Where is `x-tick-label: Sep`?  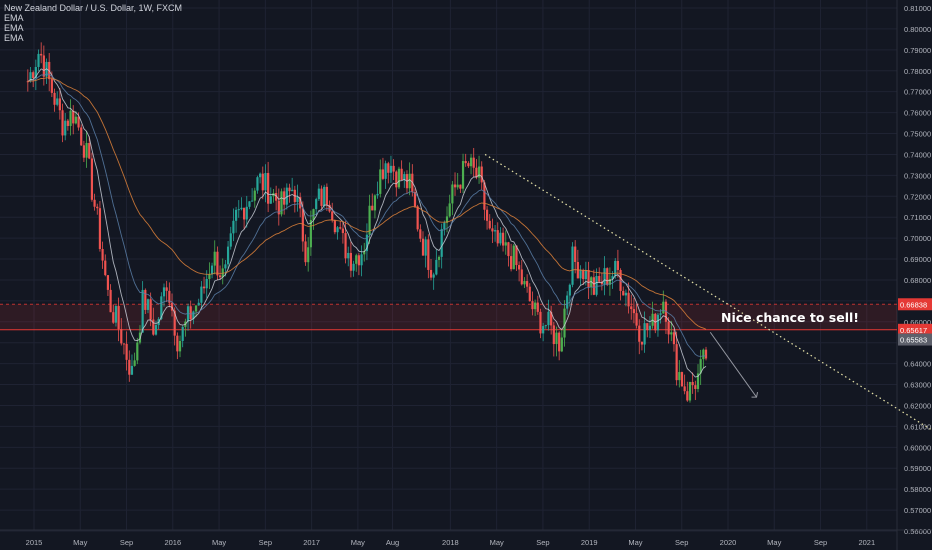 x-tick-label: Sep is located at coordinates (265, 542).